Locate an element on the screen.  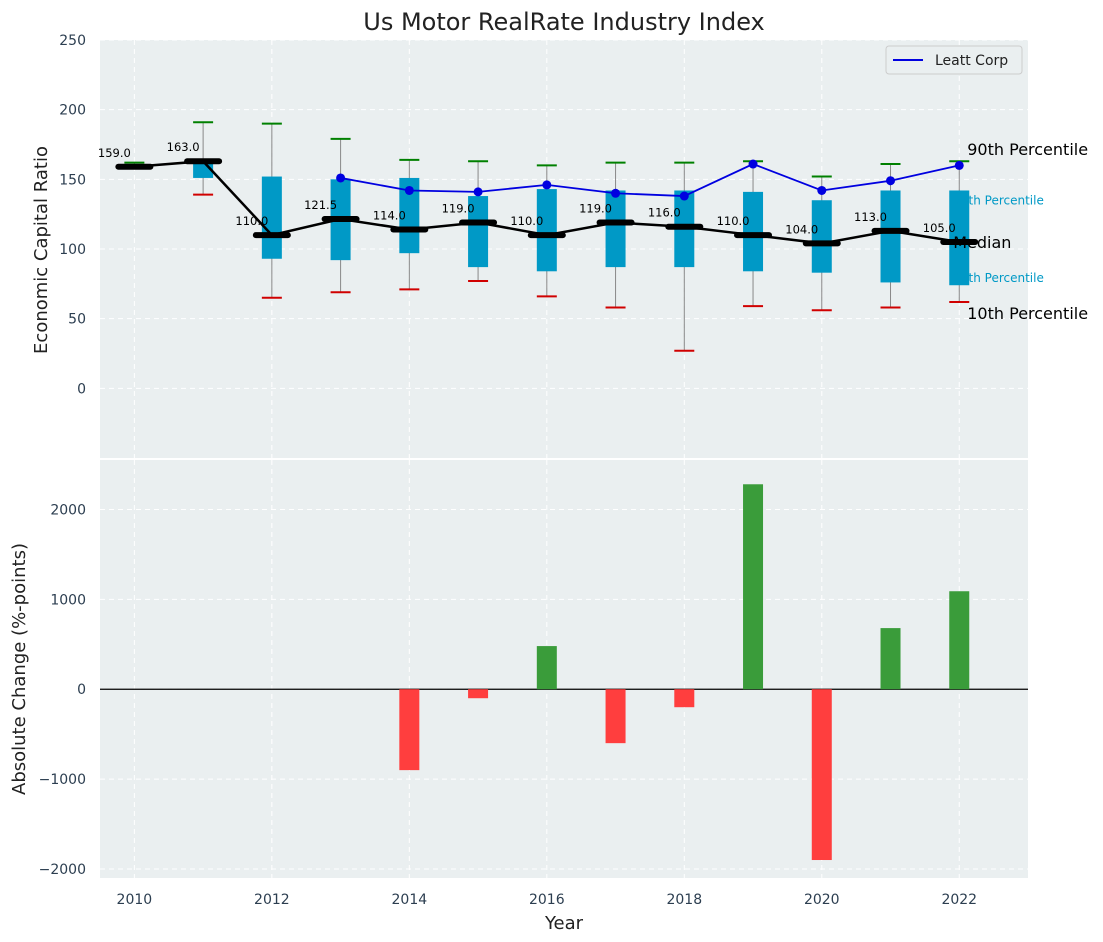
median-label-2016: 110.0 is located at coordinates (526, 221).